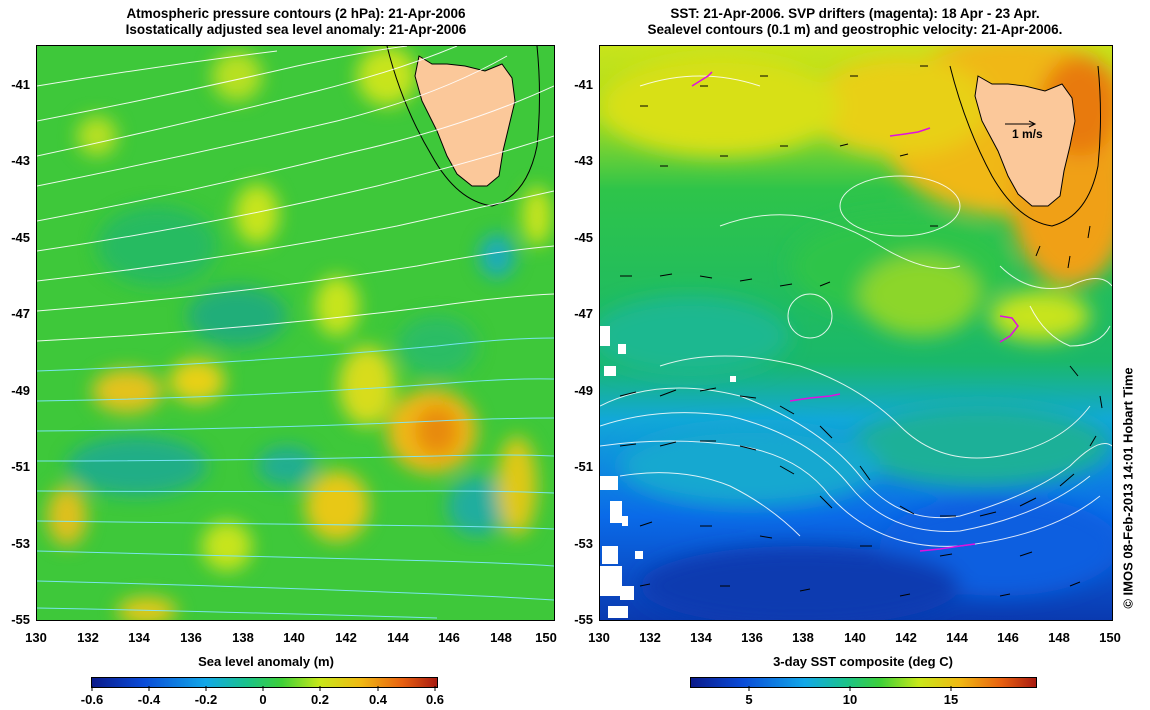 The image size is (1150, 710). I want to click on left-ytick: -53, so click(20, 543).